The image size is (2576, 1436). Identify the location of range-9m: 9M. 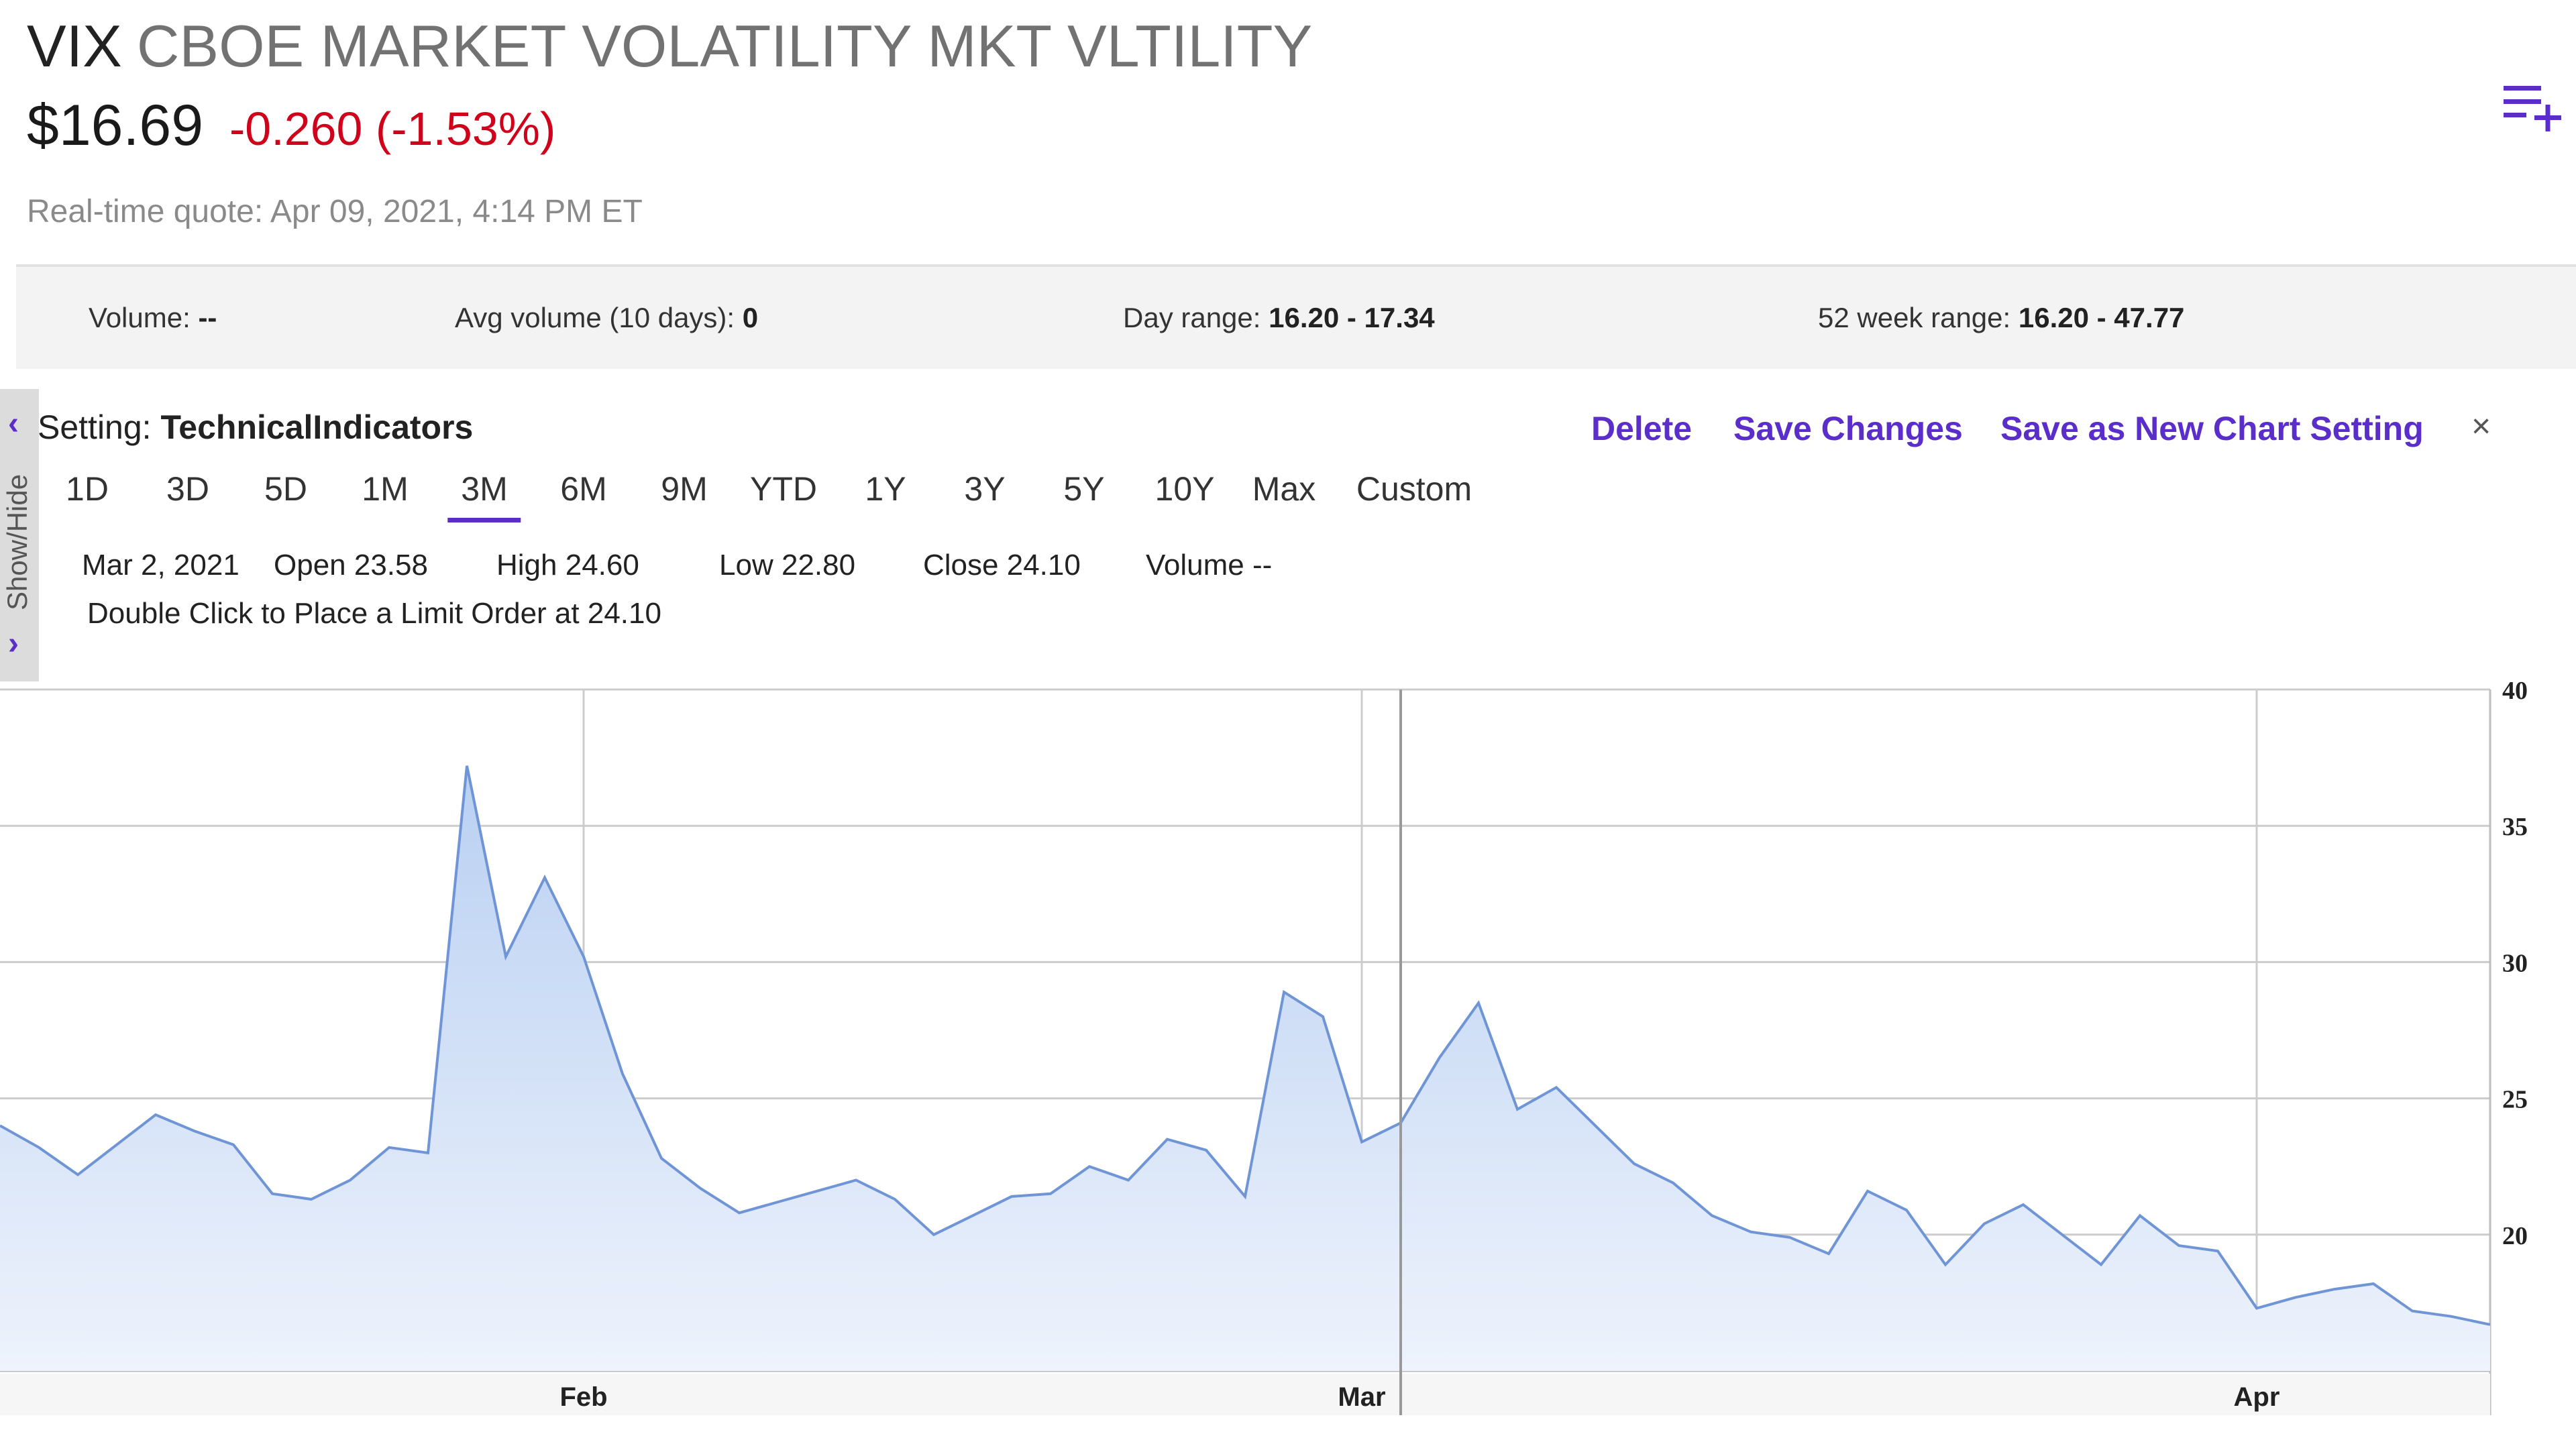
(684, 489).